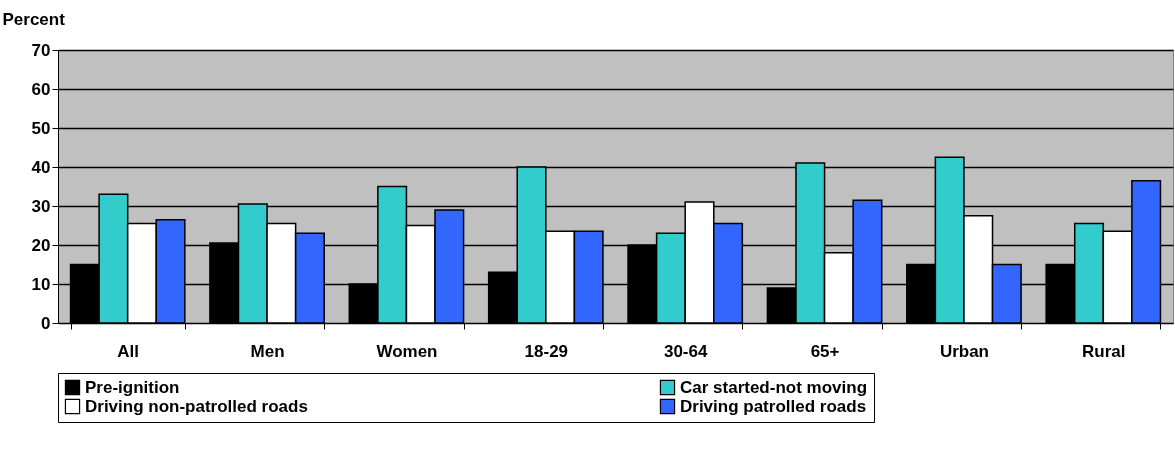 This screenshot has height=452, width=1175. Describe the element at coordinates (41, 167) in the screenshot. I see `y-tick-label: 40` at that location.